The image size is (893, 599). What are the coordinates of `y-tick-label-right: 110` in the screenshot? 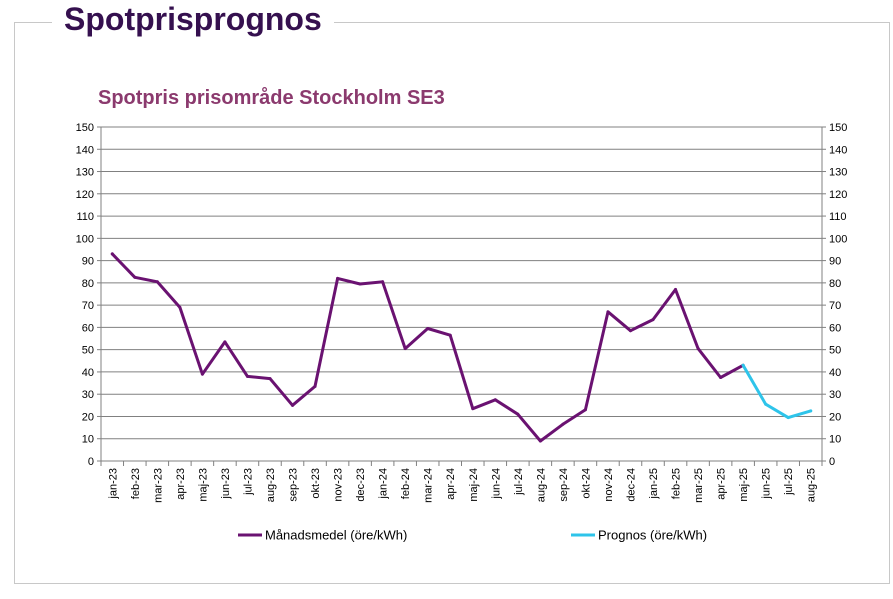 It's located at (838, 217).